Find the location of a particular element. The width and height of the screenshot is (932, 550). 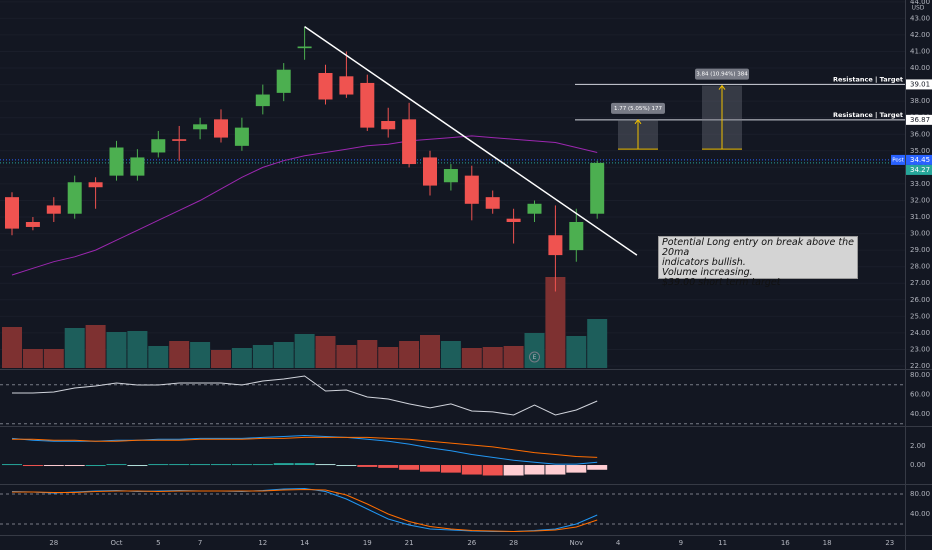

y-tick-label: 35.00 is located at coordinates (920, 151).